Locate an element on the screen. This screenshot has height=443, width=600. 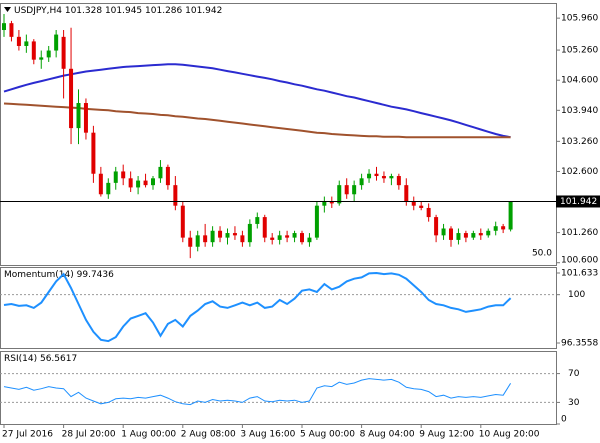
indicator-value: 99.7436 is located at coordinates (95, 275).